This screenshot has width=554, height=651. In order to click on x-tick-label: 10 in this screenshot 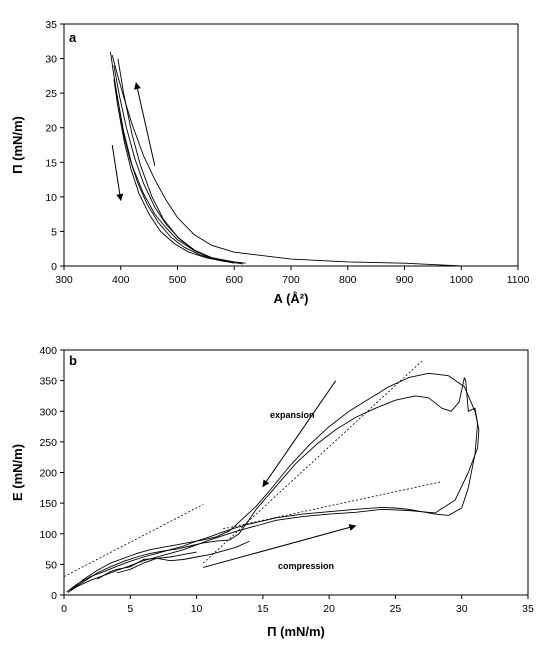, I will do `click(197, 609)`.